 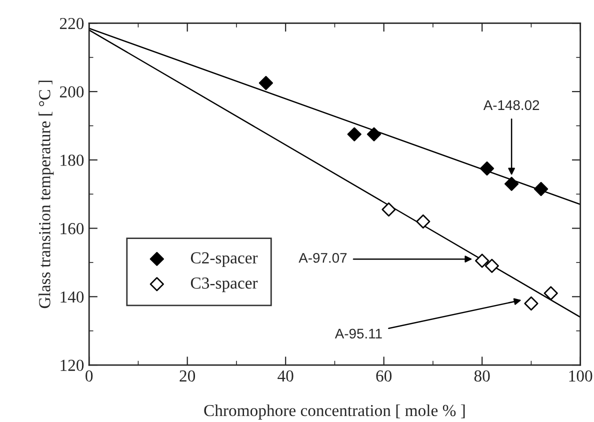 I want to click on y-tick-label: 180, so click(x=72, y=160).